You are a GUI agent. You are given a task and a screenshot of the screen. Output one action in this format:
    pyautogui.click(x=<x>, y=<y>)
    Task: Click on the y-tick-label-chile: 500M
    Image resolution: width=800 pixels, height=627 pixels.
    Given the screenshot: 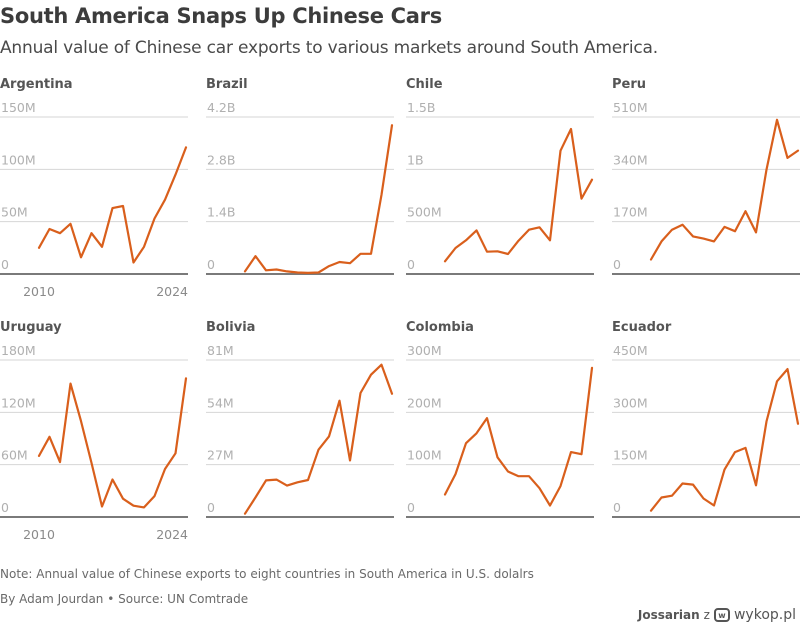 What is the action you would take?
    pyautogui.click(x=424, y=212)
    